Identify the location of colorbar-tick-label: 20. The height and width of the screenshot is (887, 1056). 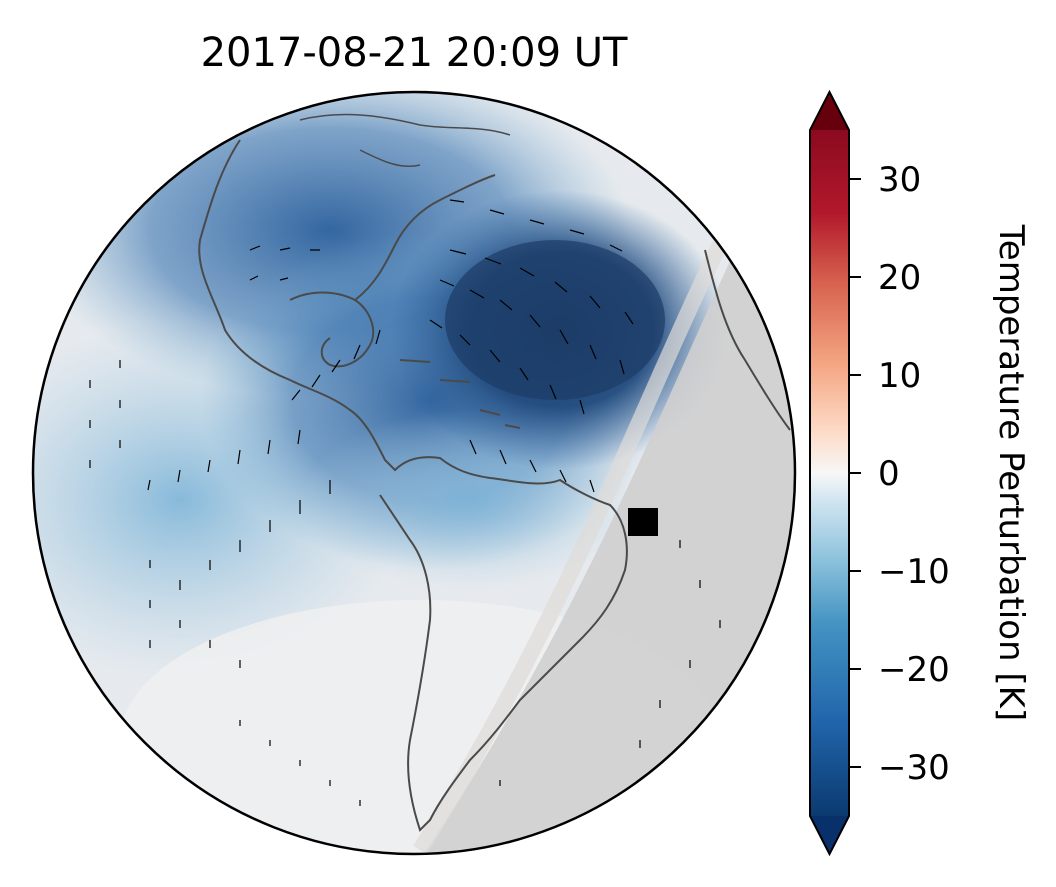
(899, 278).